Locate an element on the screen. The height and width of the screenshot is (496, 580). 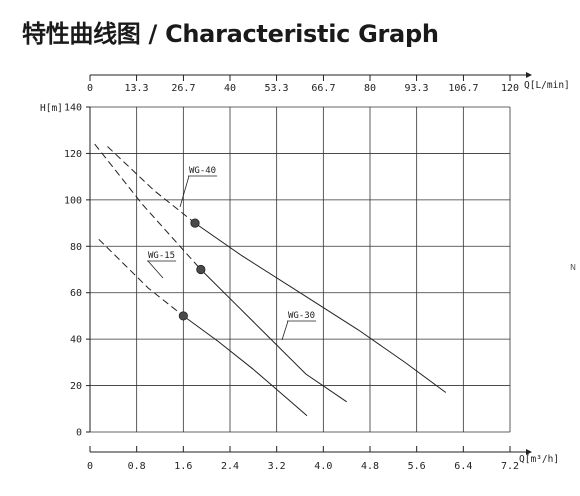
bottom-axis-arrow is located at coordinates (529, 452).